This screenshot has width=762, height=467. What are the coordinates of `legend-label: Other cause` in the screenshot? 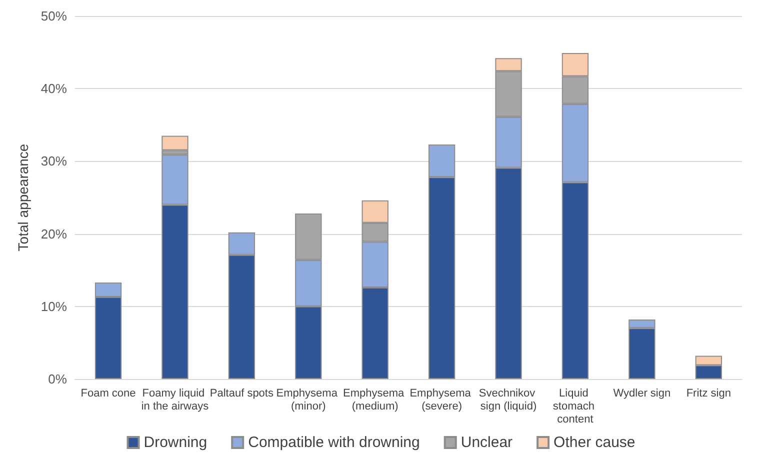 It's located at (595, 442).